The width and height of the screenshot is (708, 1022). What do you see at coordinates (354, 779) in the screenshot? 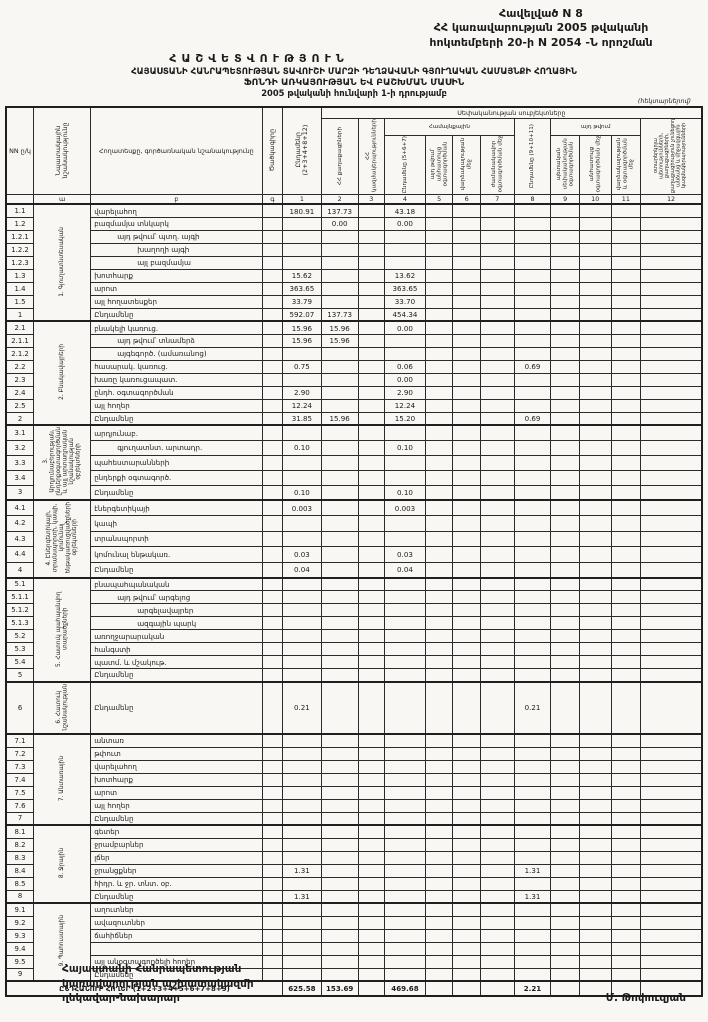
I see `table-row: 7.1 7. Անտառային անտառ` at bounding box center [354, 779].